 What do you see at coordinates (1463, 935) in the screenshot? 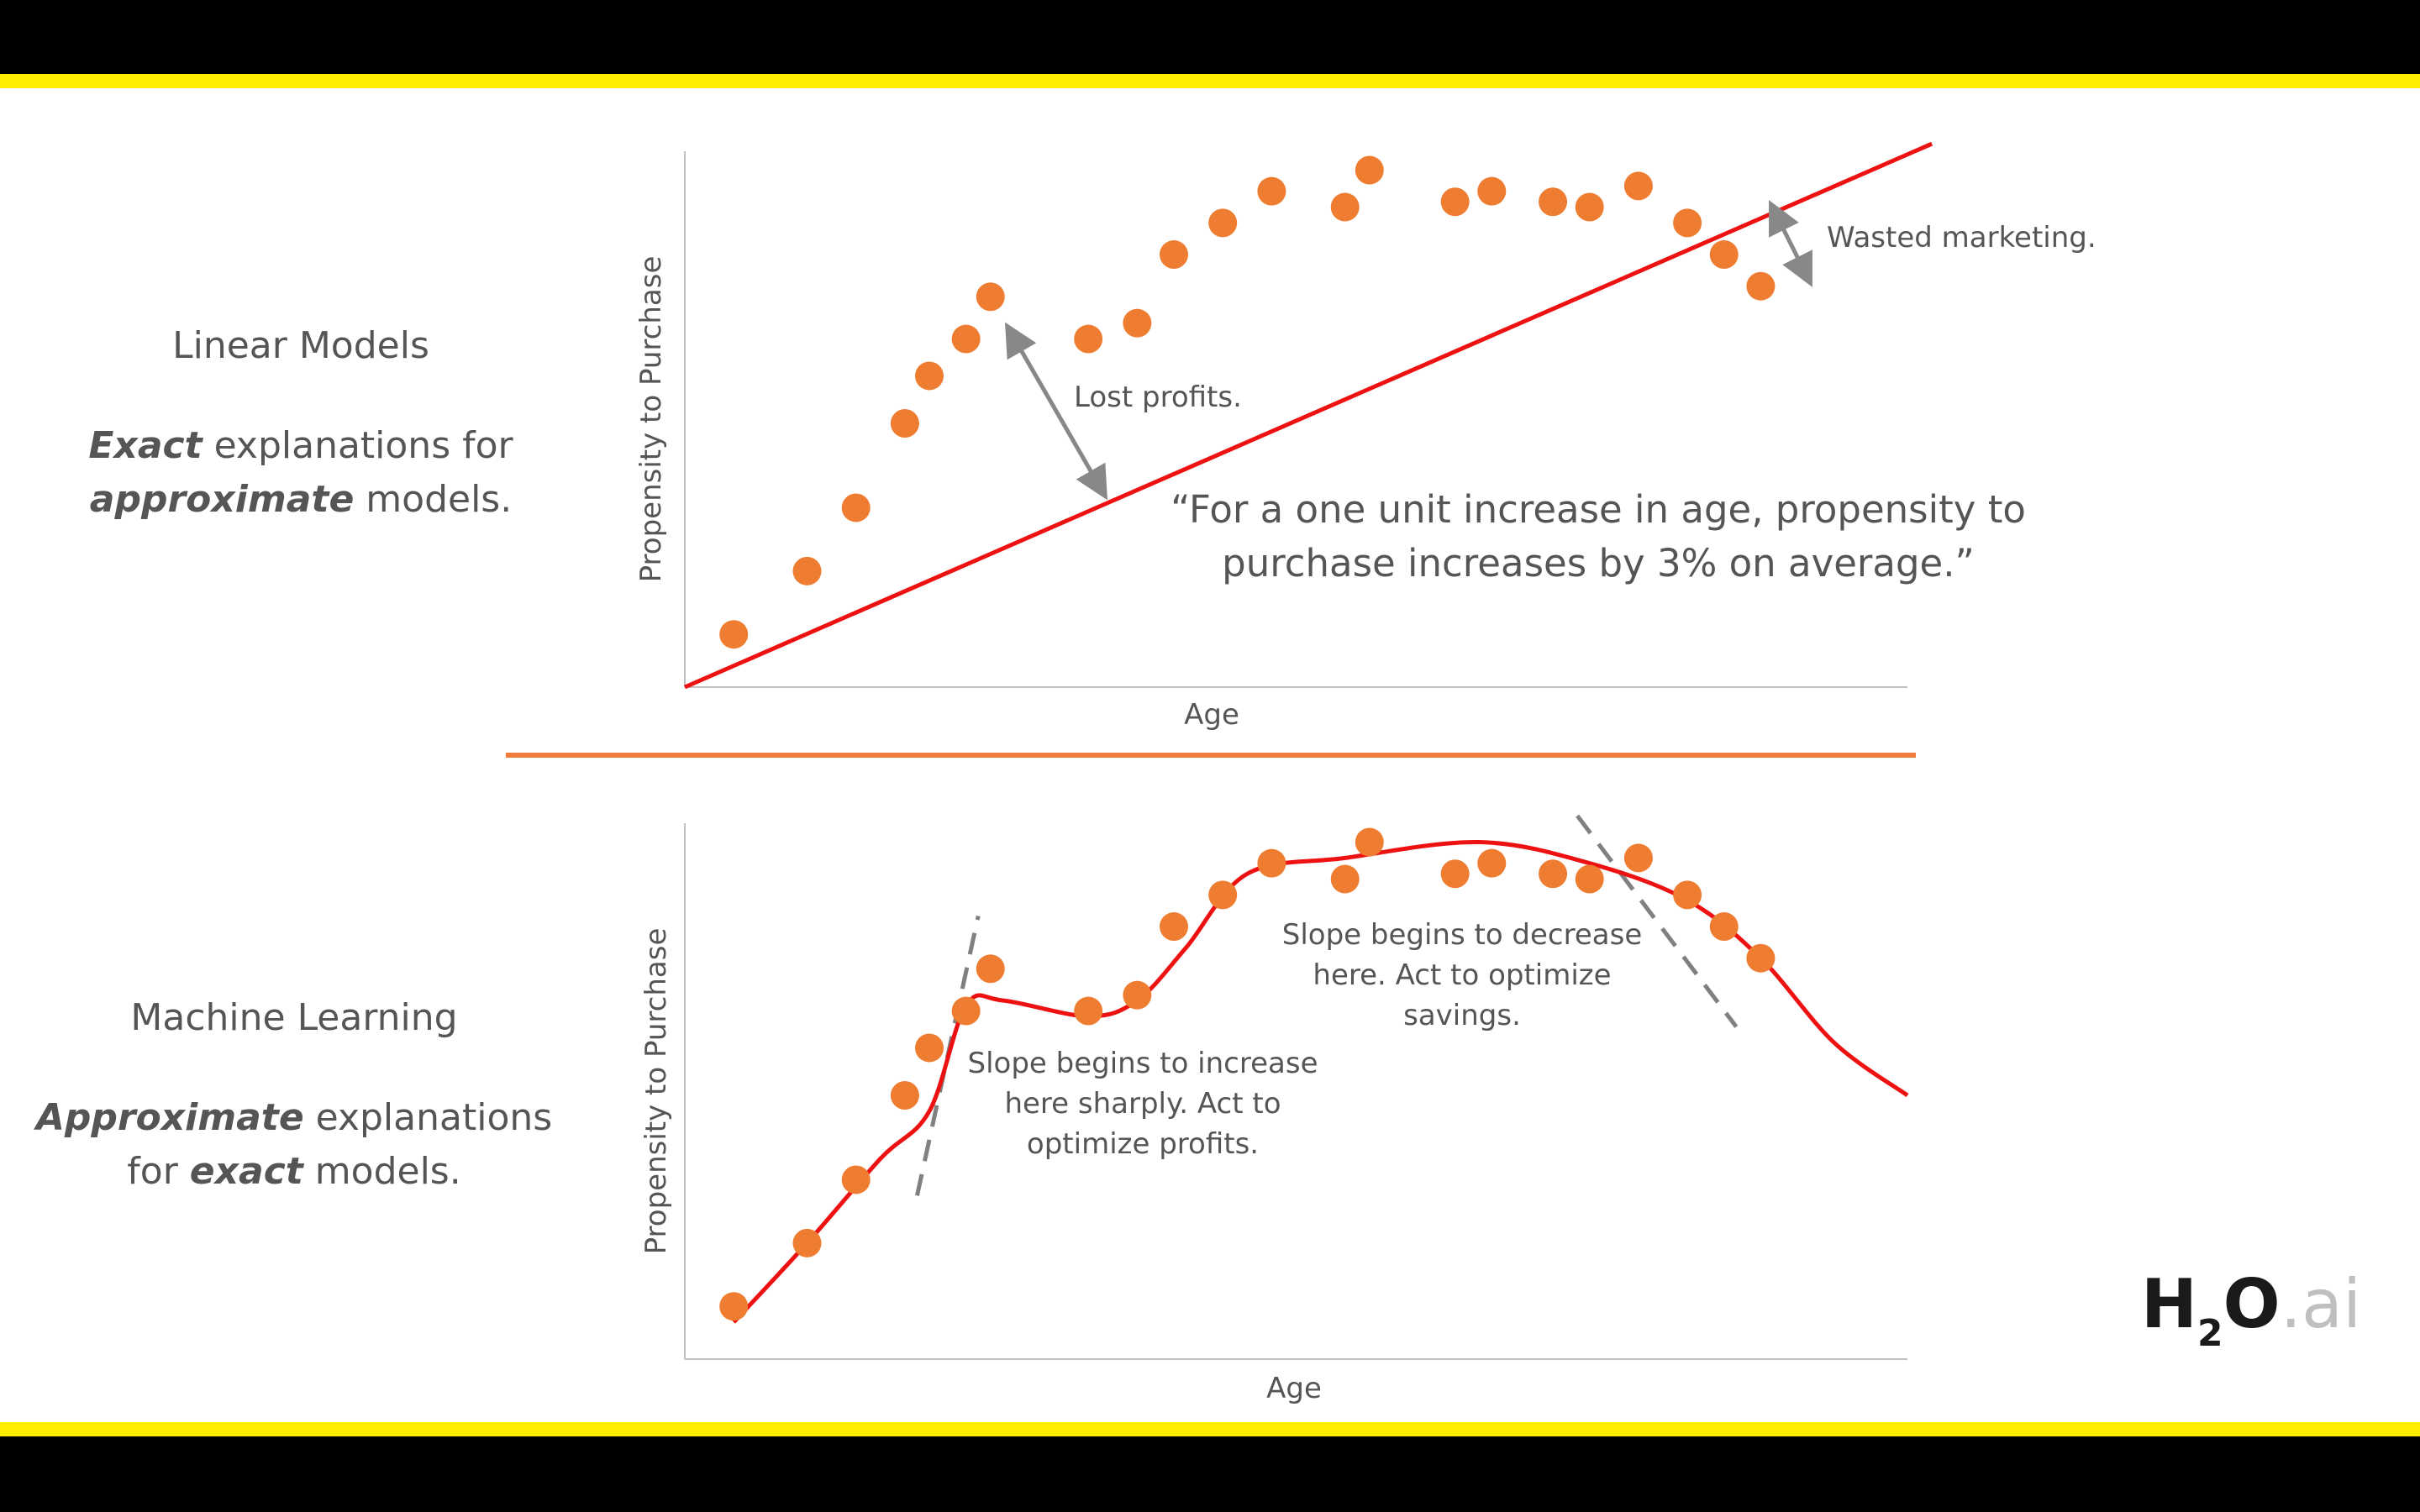
I see `slope-decrease-line1: Slope begins to decrease` at bounding box center [1463, 935].